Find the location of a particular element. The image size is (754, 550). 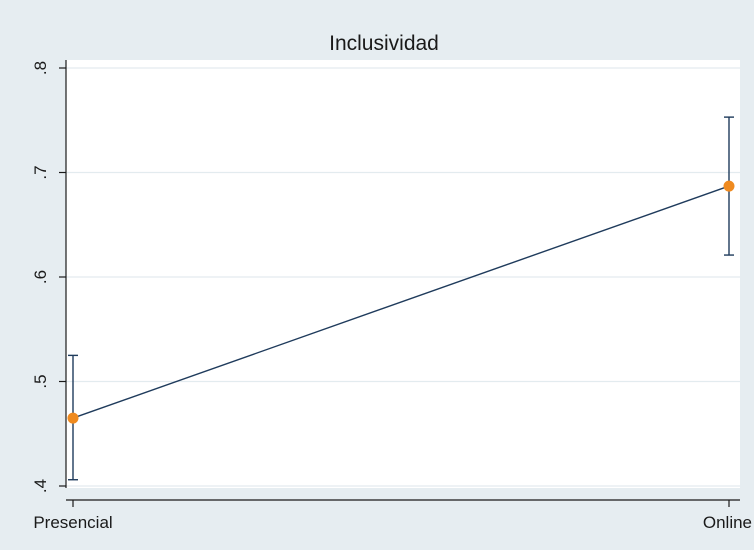

y-tick-label: .6 is located at coordinates (40, 277).